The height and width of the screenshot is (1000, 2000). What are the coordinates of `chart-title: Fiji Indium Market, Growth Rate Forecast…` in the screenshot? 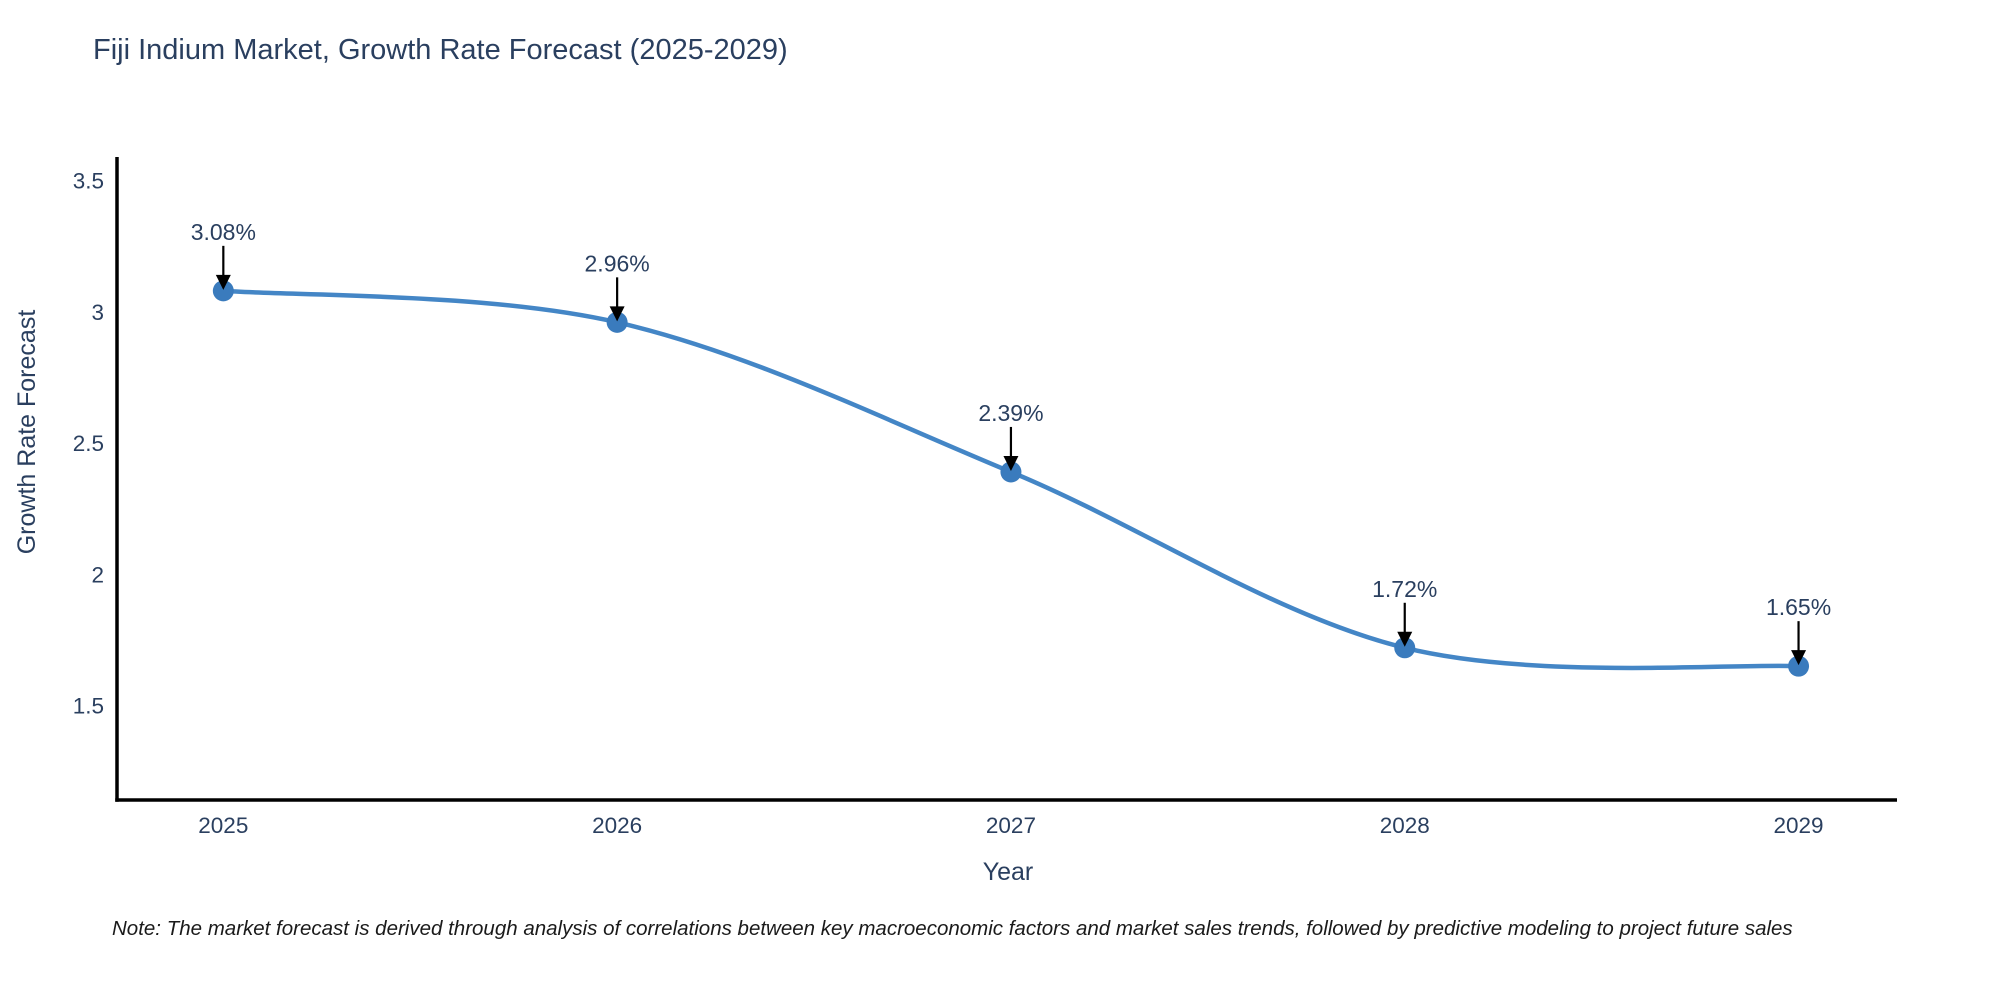 It's located at (440, 50).